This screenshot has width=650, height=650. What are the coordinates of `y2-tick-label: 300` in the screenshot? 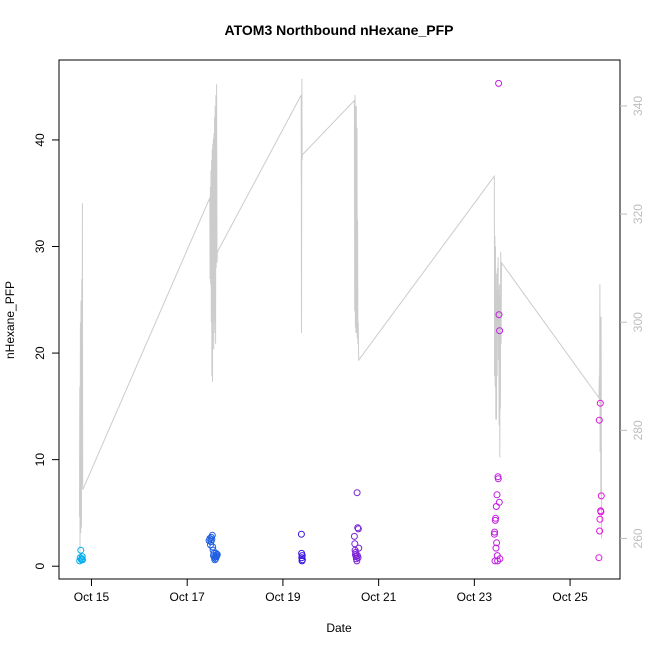 It's located at (638, 322).